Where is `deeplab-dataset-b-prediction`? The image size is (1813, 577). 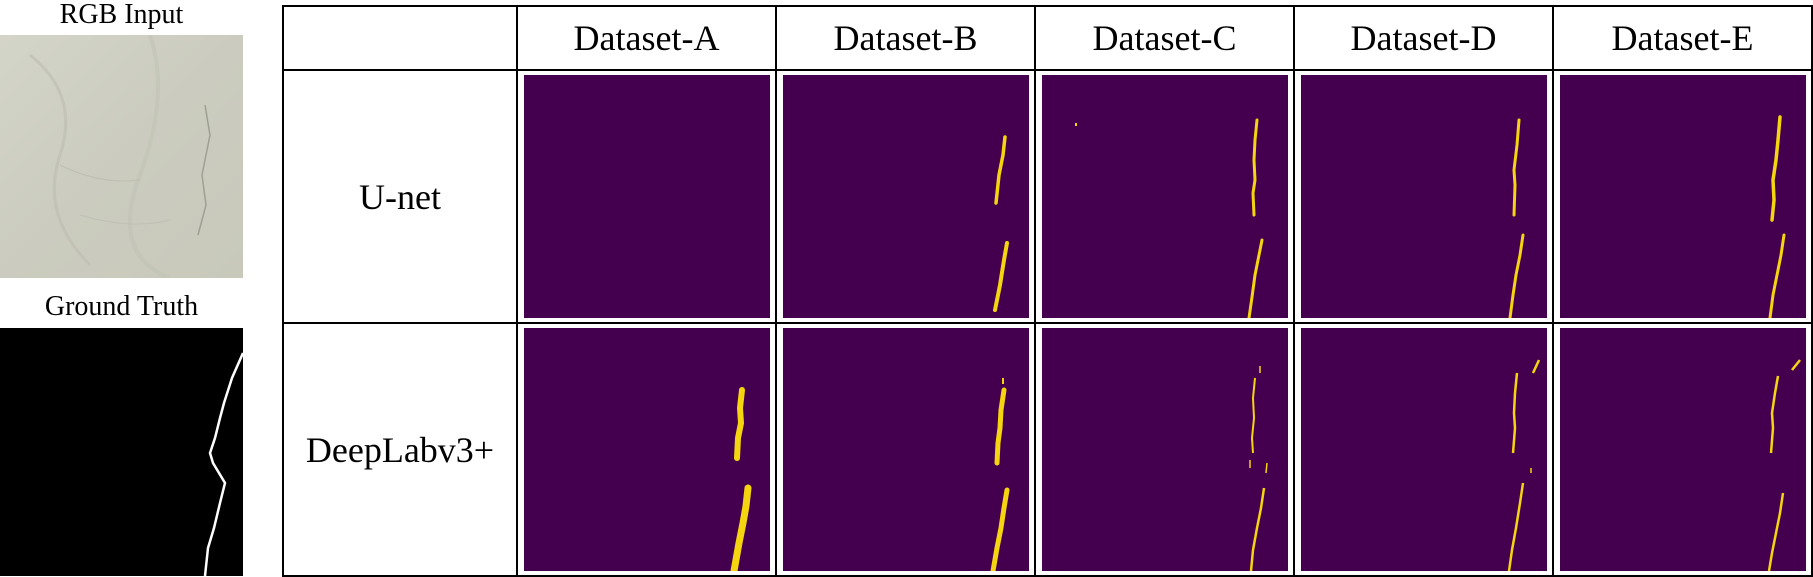 deeplab-dataset-b-prediction is located at coordinates (905, 449).